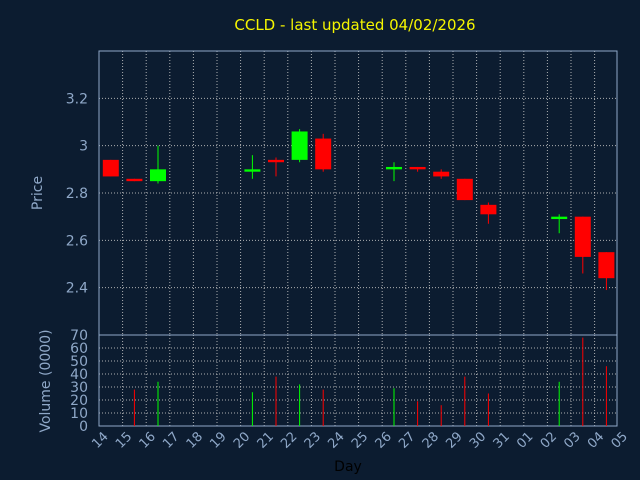 The image size is (640, 480). I want to click on x-tick-label: 26, so click(384, 440).